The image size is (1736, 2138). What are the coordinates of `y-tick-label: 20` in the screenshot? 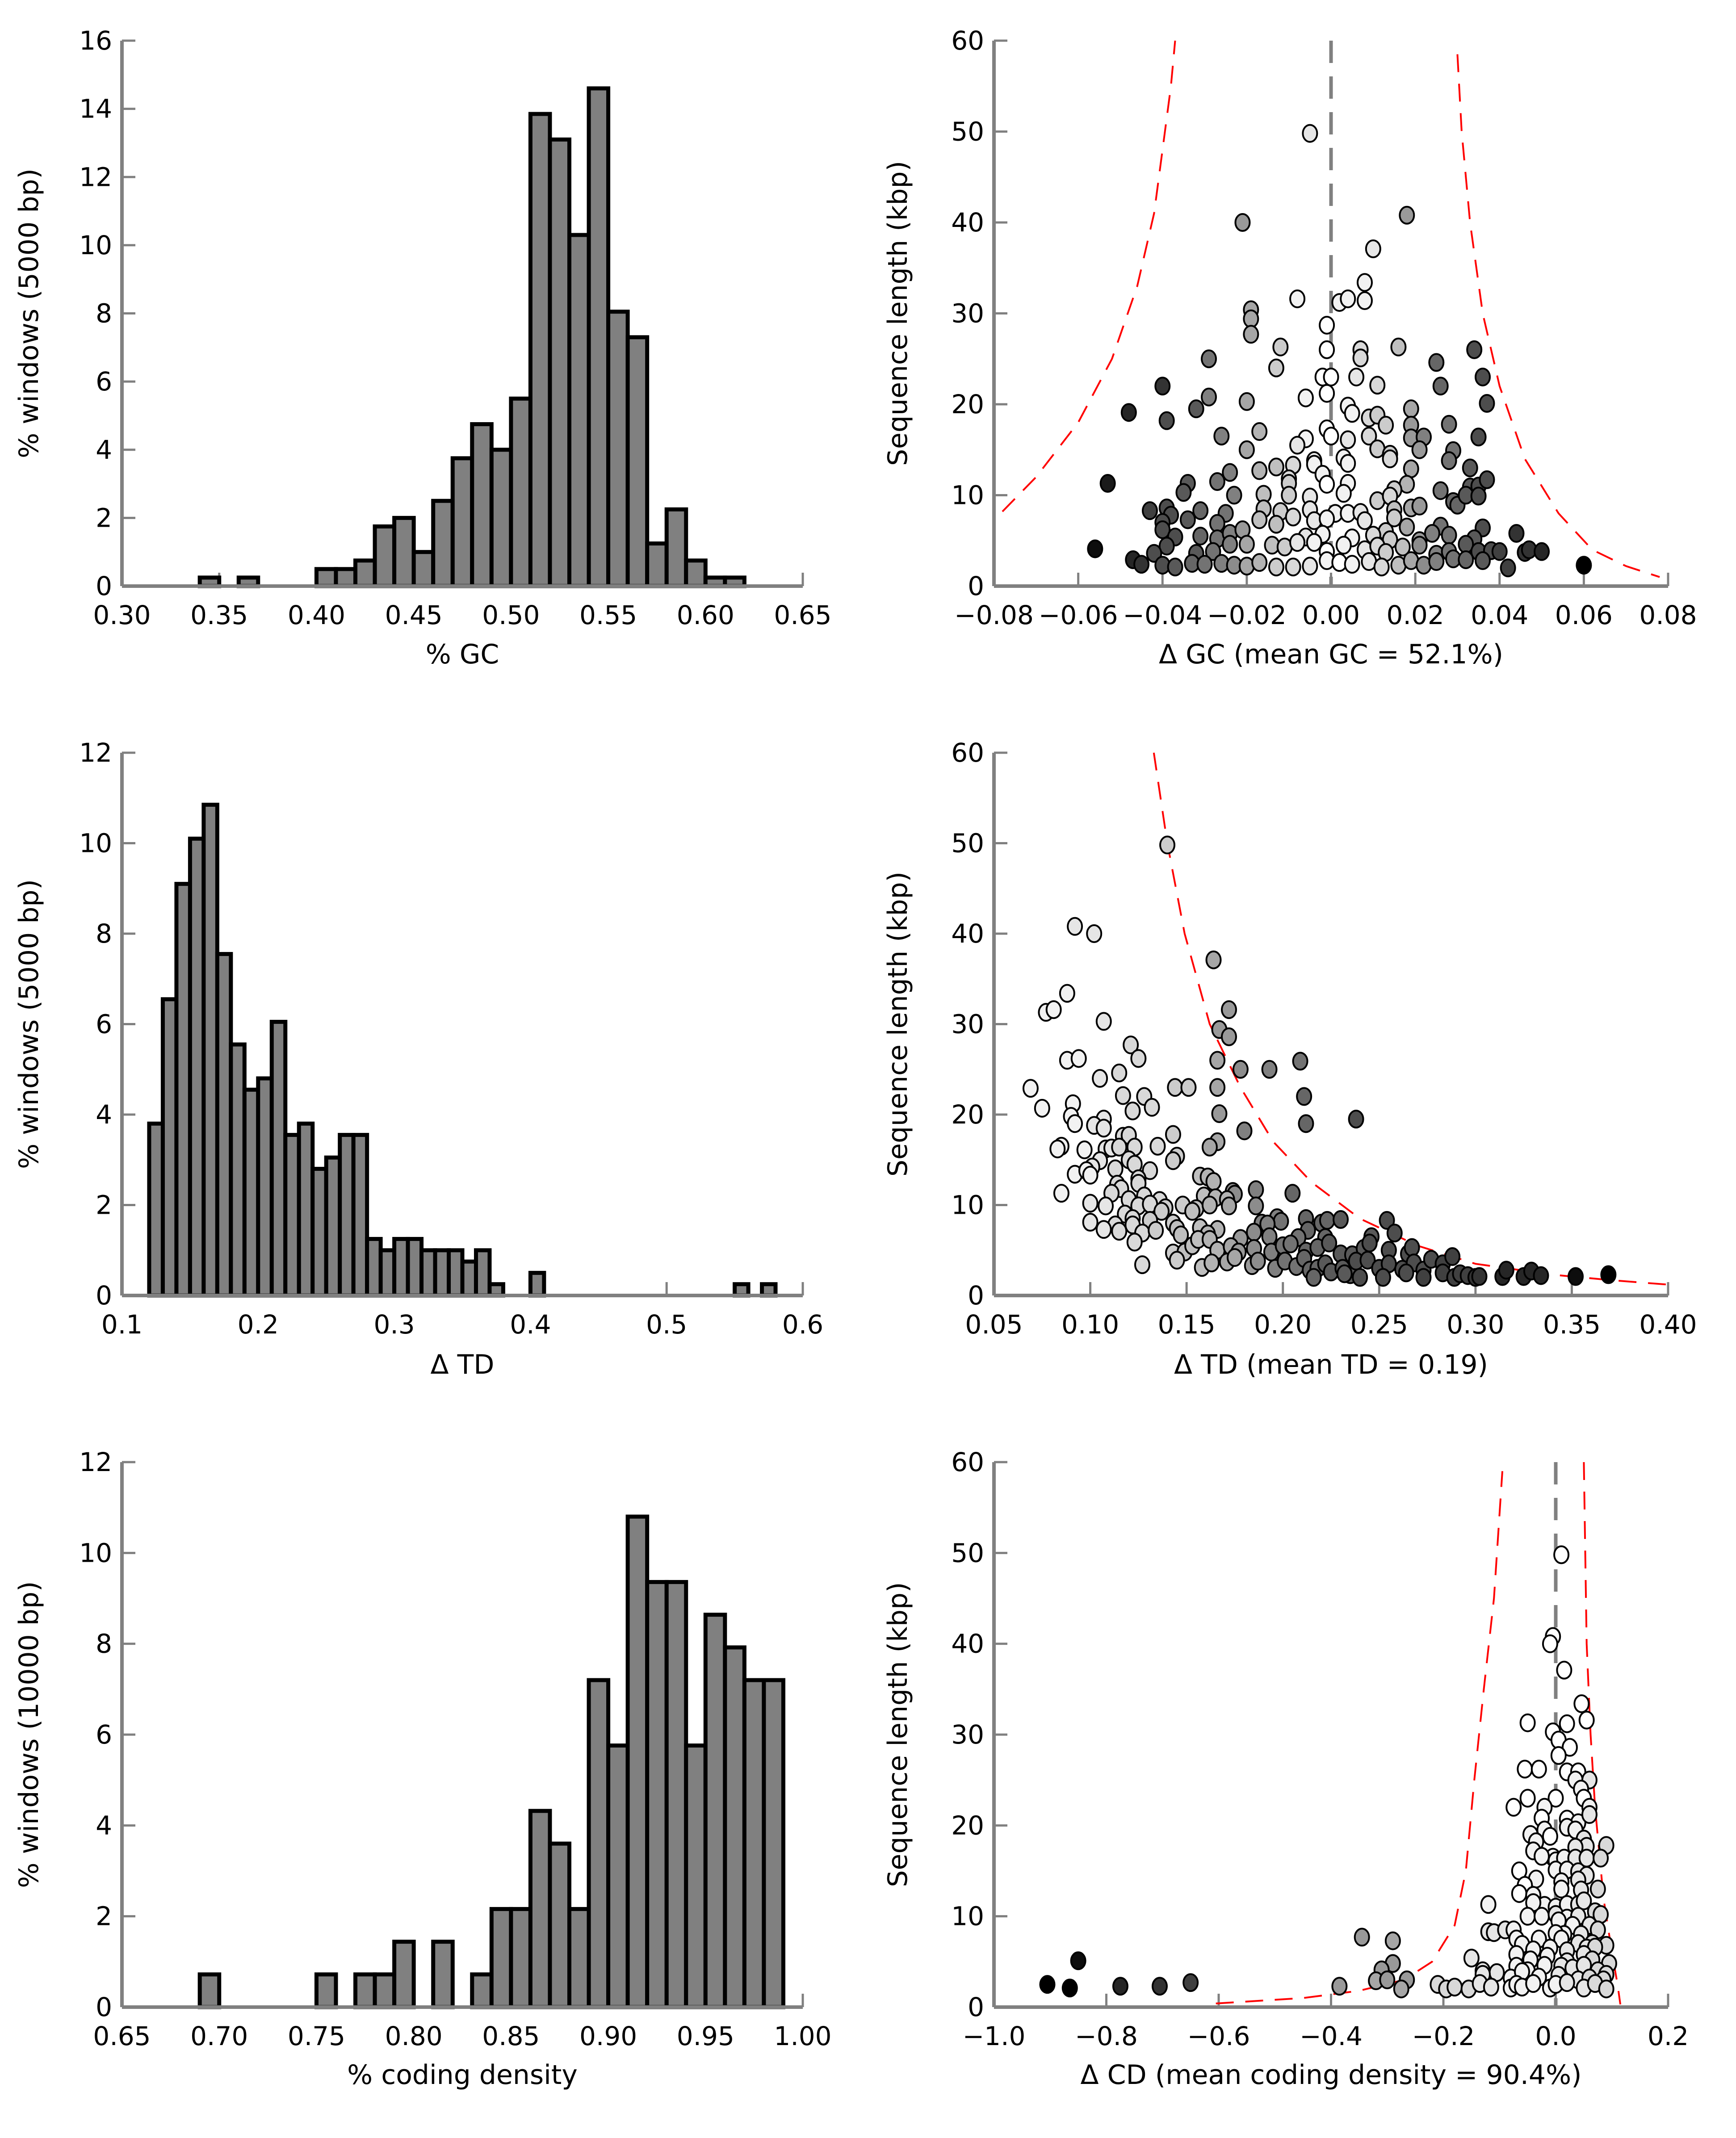 It's located at (967, 1825).